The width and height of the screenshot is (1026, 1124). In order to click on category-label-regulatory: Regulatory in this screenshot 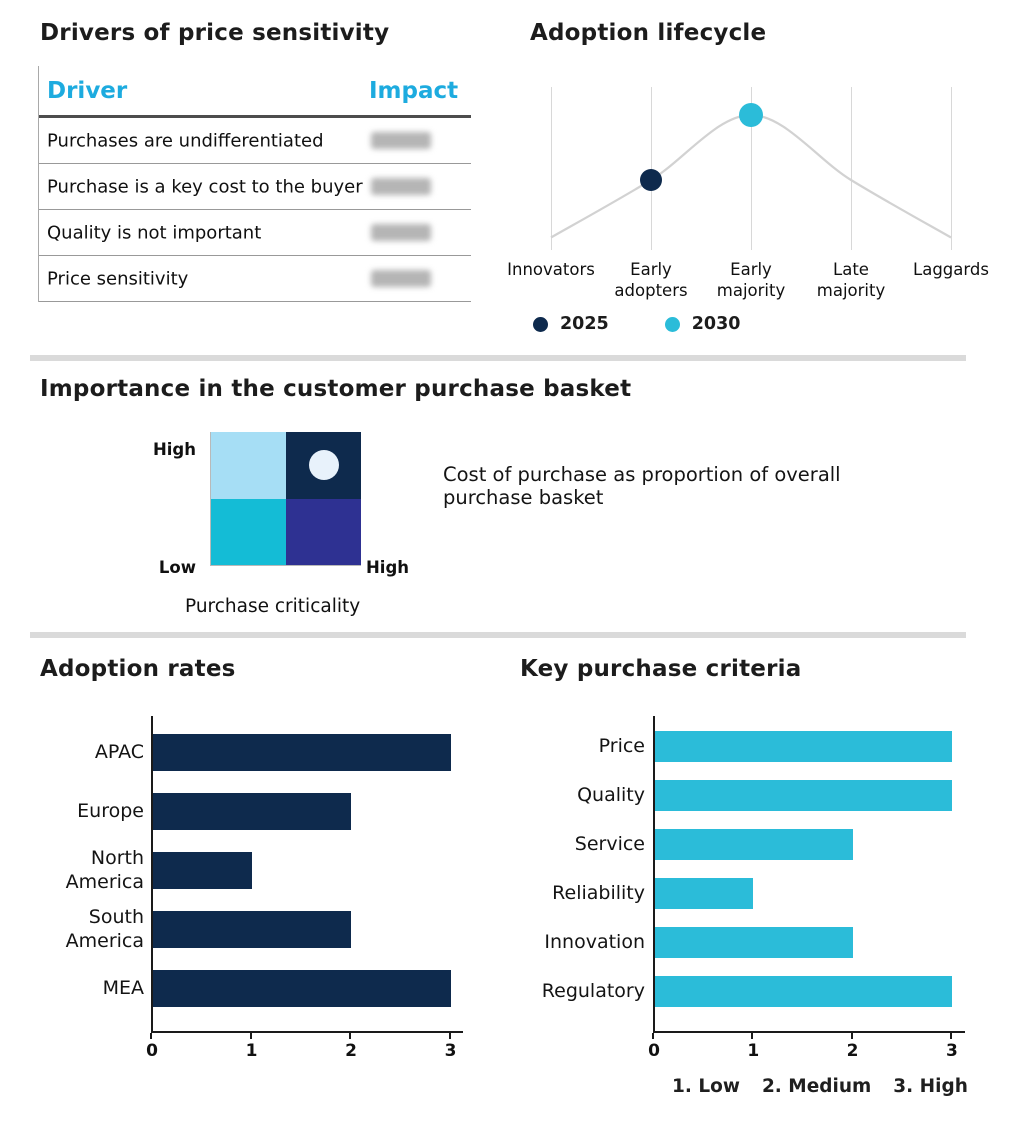, I will do `click(593, 990)`.